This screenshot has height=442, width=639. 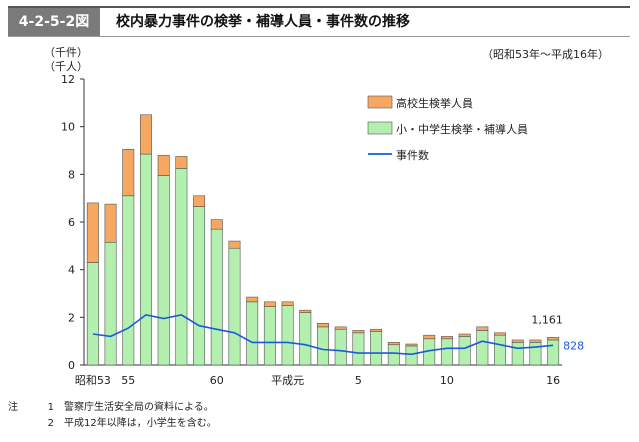 I want to click on x-tick-label-20: 10, so click(x=447, y=380).